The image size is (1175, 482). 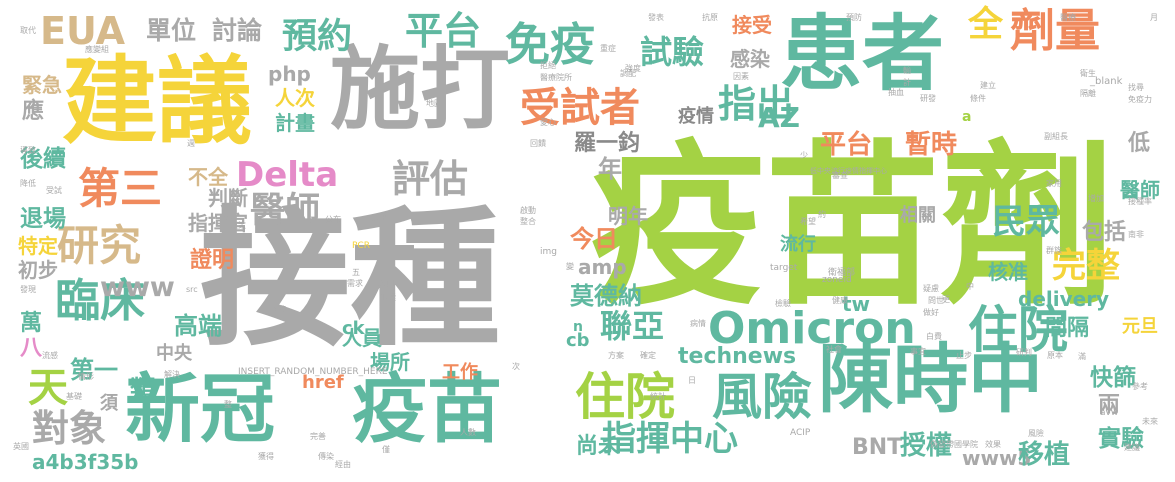 I want to click on word-154: 參考, so click(x=1140, y=386).